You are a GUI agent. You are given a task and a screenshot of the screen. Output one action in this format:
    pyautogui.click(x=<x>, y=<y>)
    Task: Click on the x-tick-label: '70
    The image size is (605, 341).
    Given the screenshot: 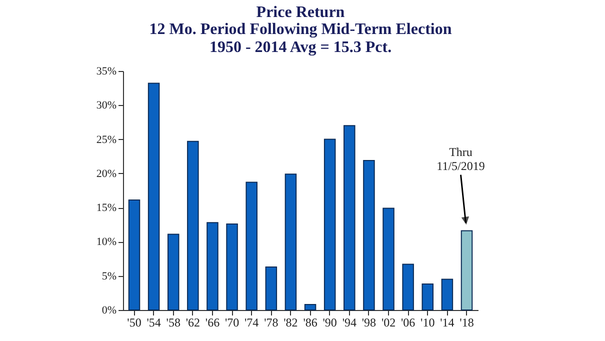 What is the action you would take?
    pyautogui.click(x=232, y=323)
    